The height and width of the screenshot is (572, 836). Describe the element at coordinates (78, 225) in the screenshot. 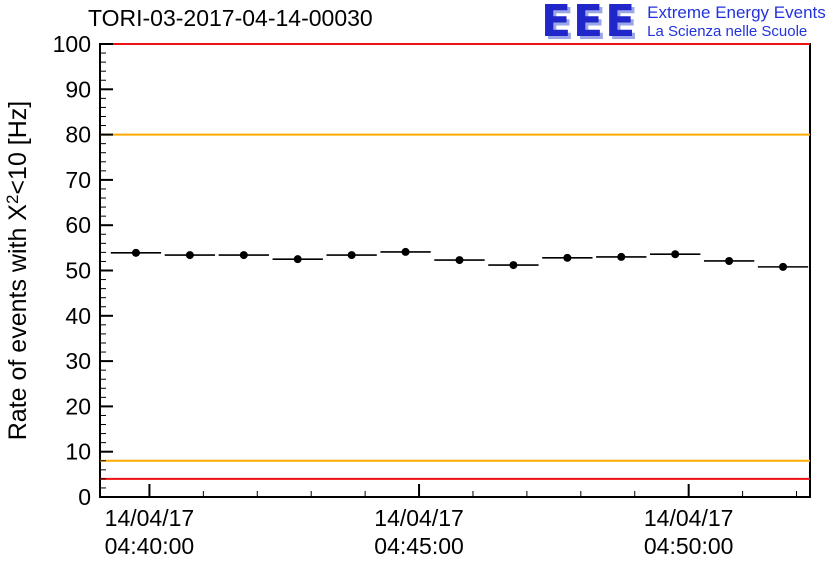

I see `y-tick-label: 60` at that location.